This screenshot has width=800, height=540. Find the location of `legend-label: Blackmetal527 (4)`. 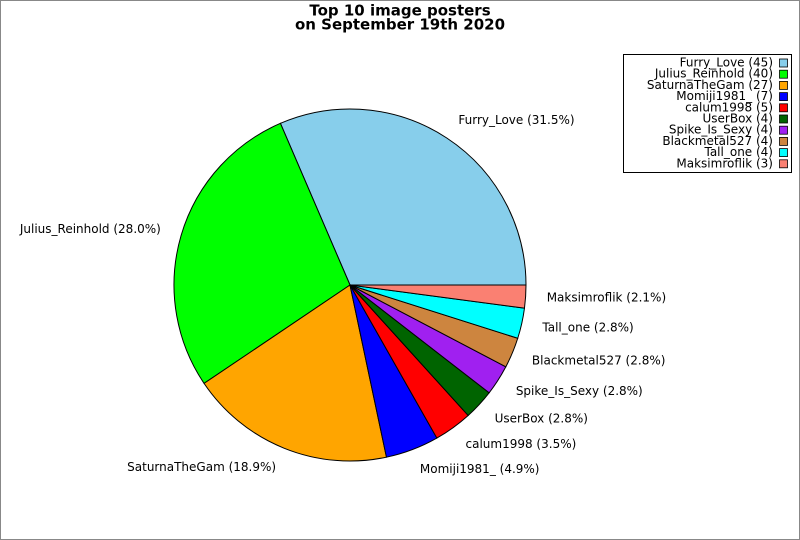

legend-label: Blackmetal527 (4) is located at coordinates (717, 141).